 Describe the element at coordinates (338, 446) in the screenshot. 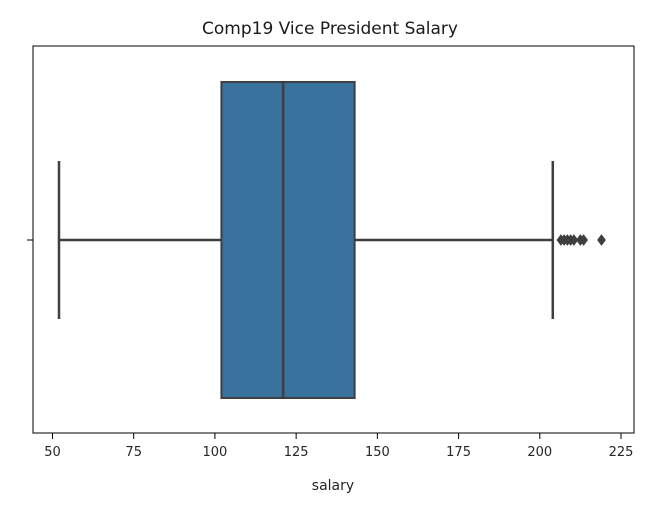

I see `x-axis: 50 75 100 125 150 175 200 225` at that location.